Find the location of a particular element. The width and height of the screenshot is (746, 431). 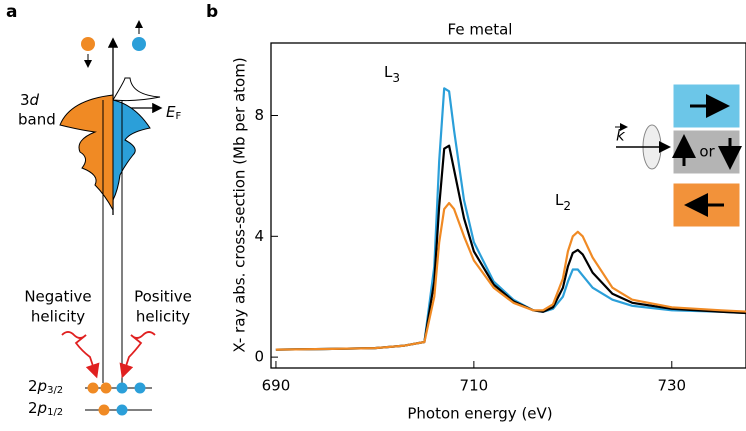

band-orbital: d is located at coordinates (35, 100).